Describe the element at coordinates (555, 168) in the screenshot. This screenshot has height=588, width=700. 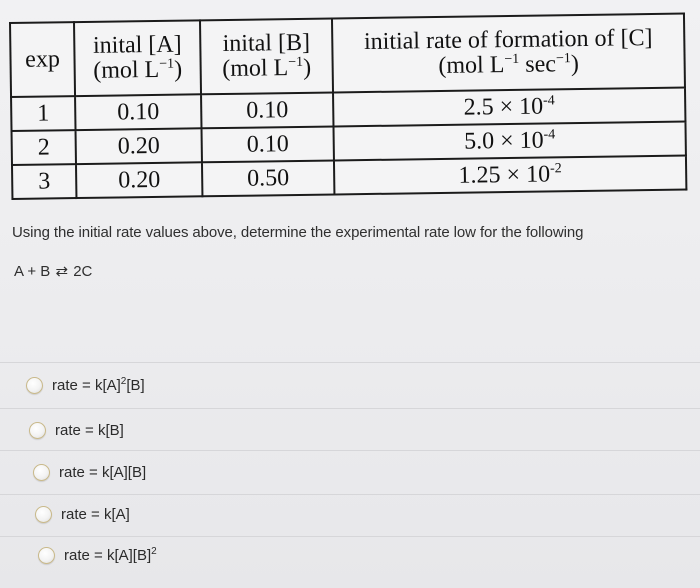
I see `cell-rate-exponent: -2` at that location.